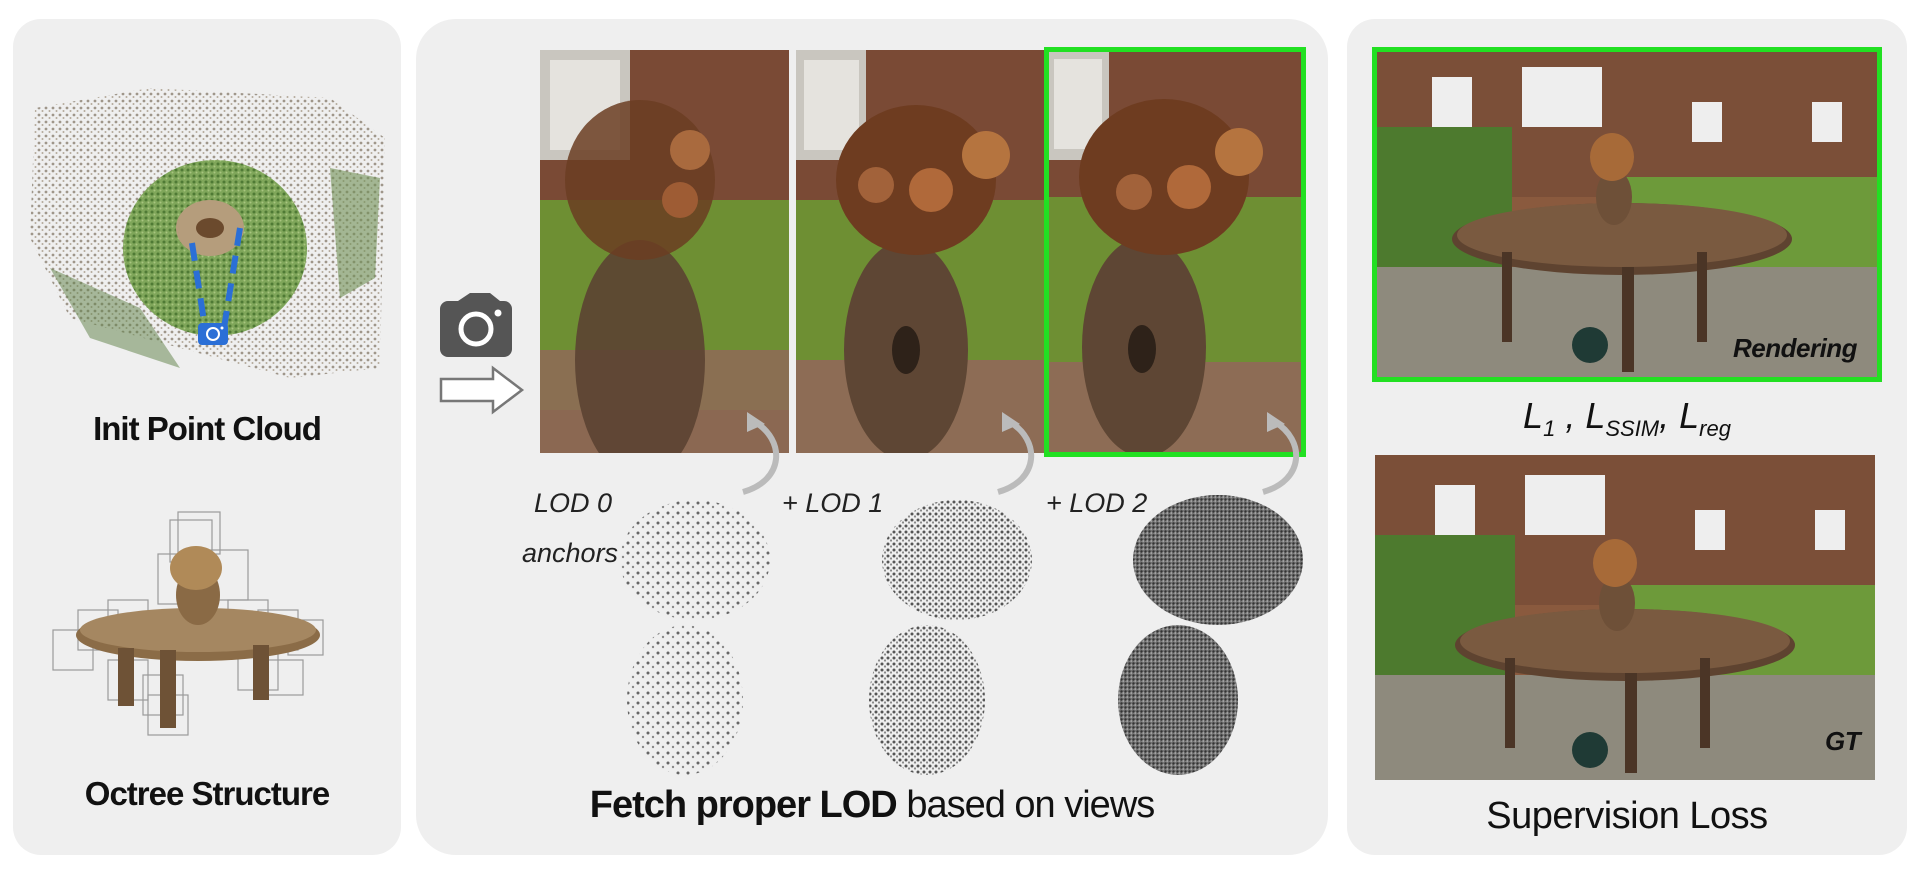  What do you see at coordinates (1533, 415) in the screenshot?
I see `loss-term-l1: L` at bounding box center [1533, 415].